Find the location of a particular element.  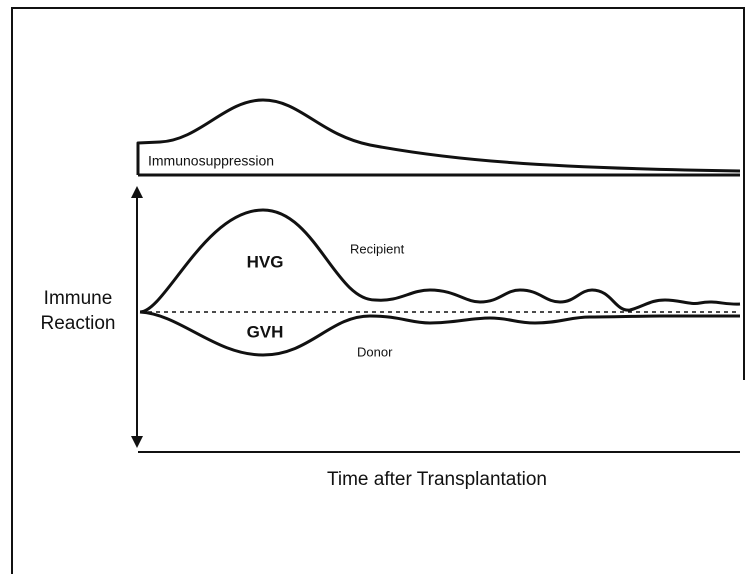

y-axis-label: Immune is located at coordinates (78, 298).